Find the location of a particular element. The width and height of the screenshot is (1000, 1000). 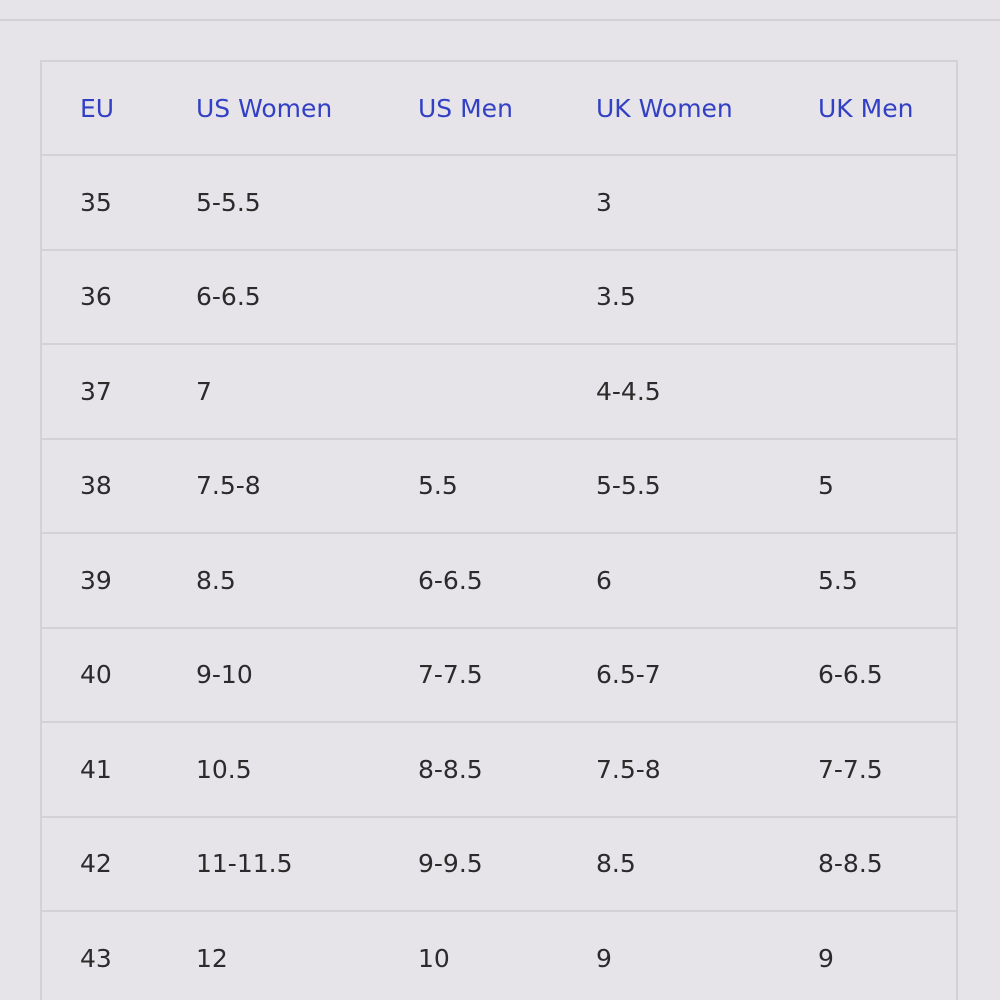

column-header: UK Men is located at coordinates (866, 108).